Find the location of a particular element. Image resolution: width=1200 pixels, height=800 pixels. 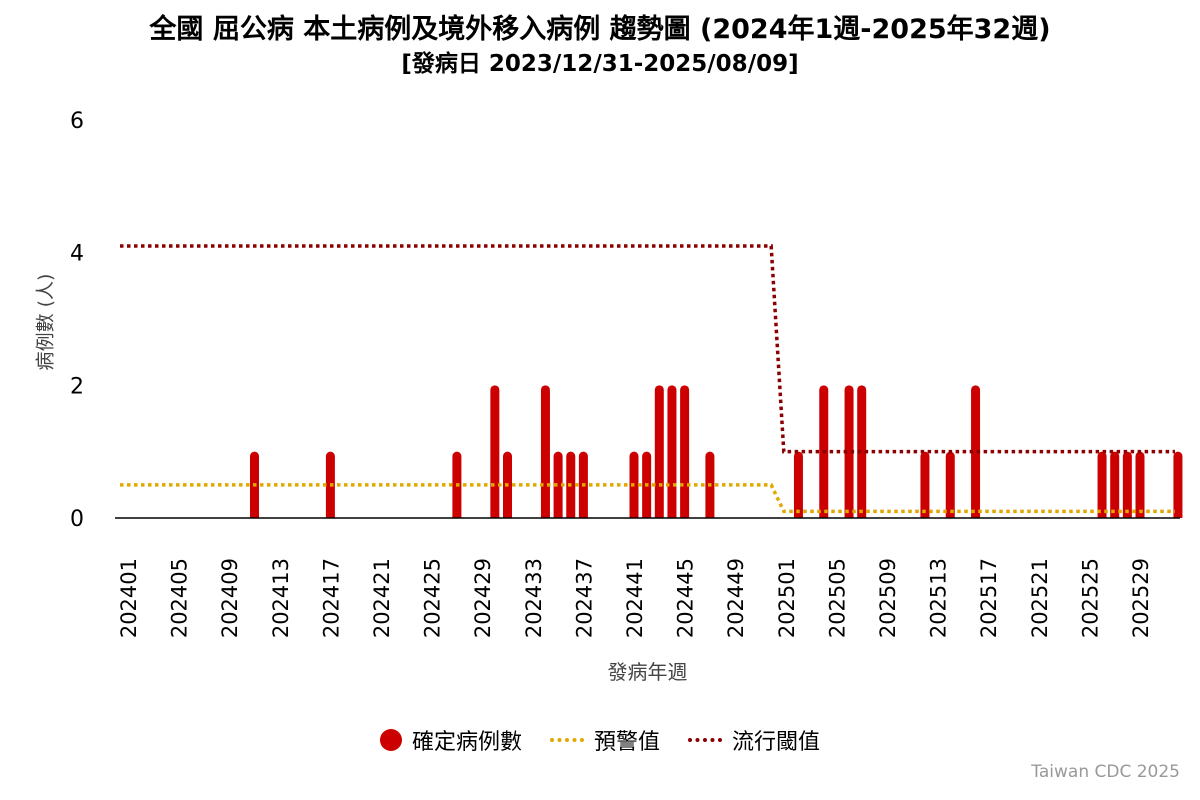

x-tick-label: 202401 is located at coordinates (129, 598).